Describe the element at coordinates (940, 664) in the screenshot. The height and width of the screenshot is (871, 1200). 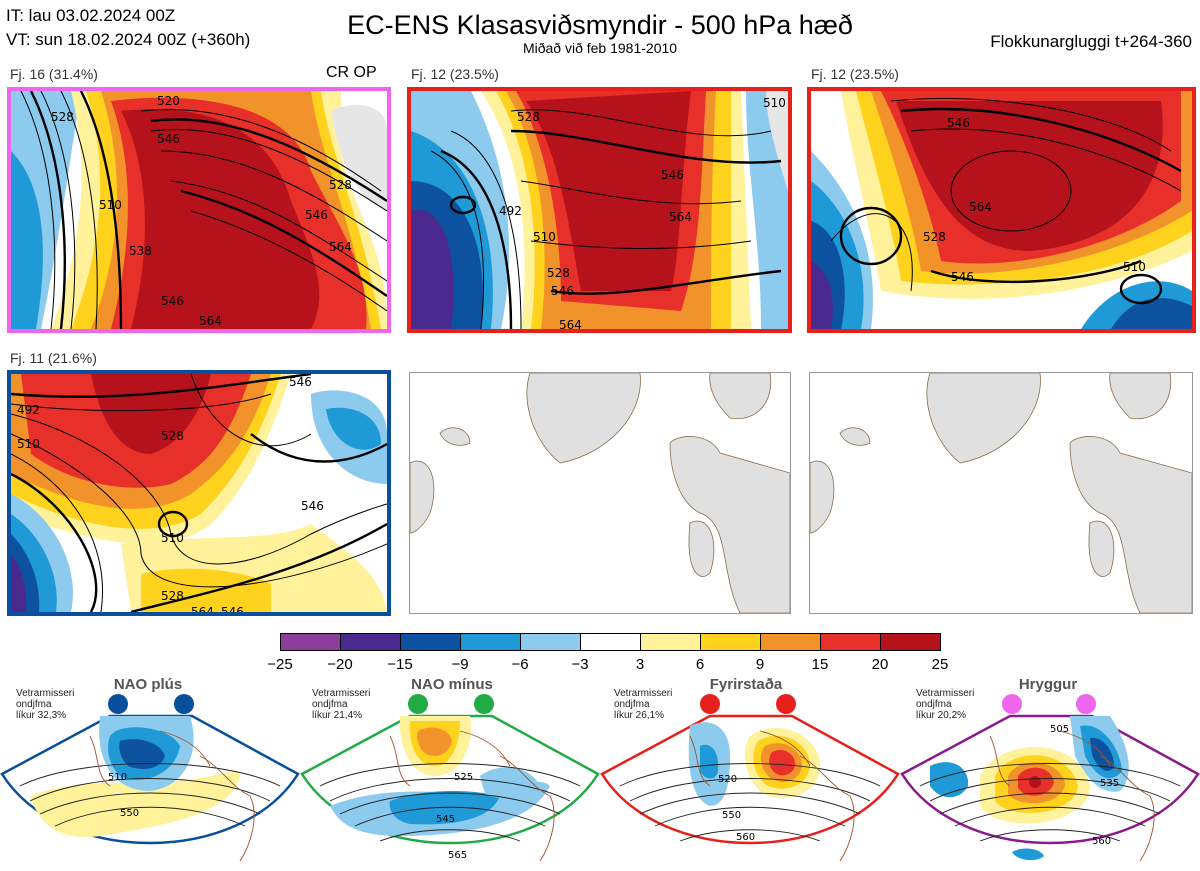
I see `colorbar-tick: 25` at that location.